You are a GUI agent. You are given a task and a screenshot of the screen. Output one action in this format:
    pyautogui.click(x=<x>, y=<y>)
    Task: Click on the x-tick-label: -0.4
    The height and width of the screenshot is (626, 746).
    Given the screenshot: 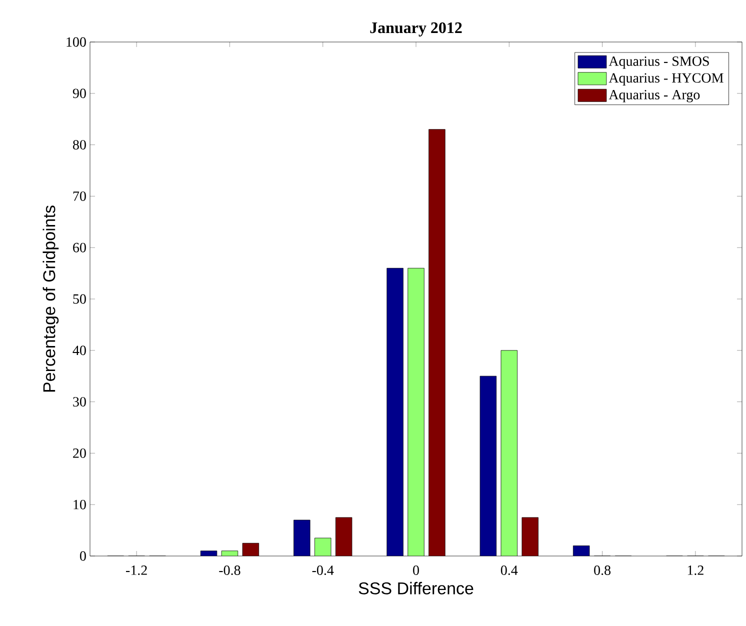 What is the action you would take?
    pyautogui.click(x=323, y=571)
    